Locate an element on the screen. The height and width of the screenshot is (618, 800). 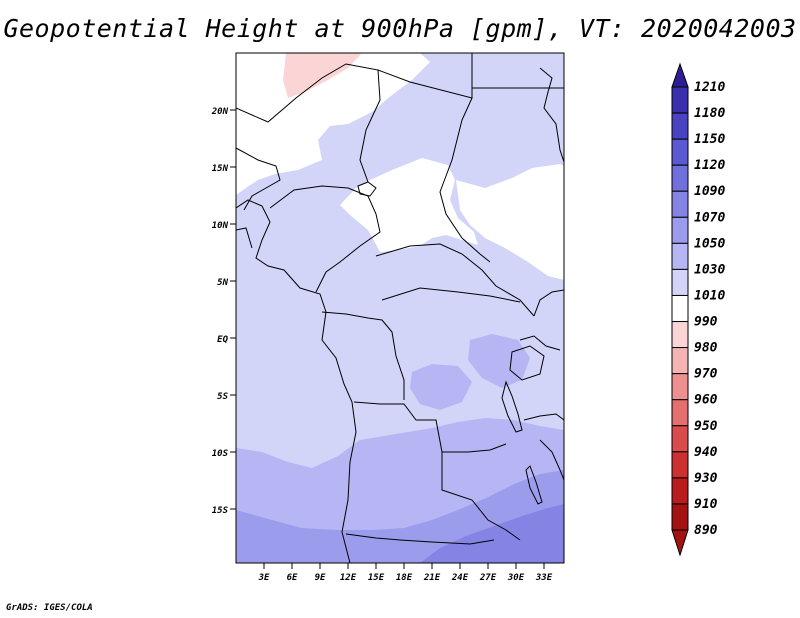
lat-label-15n: 15N is located at coordinates (220, 169).